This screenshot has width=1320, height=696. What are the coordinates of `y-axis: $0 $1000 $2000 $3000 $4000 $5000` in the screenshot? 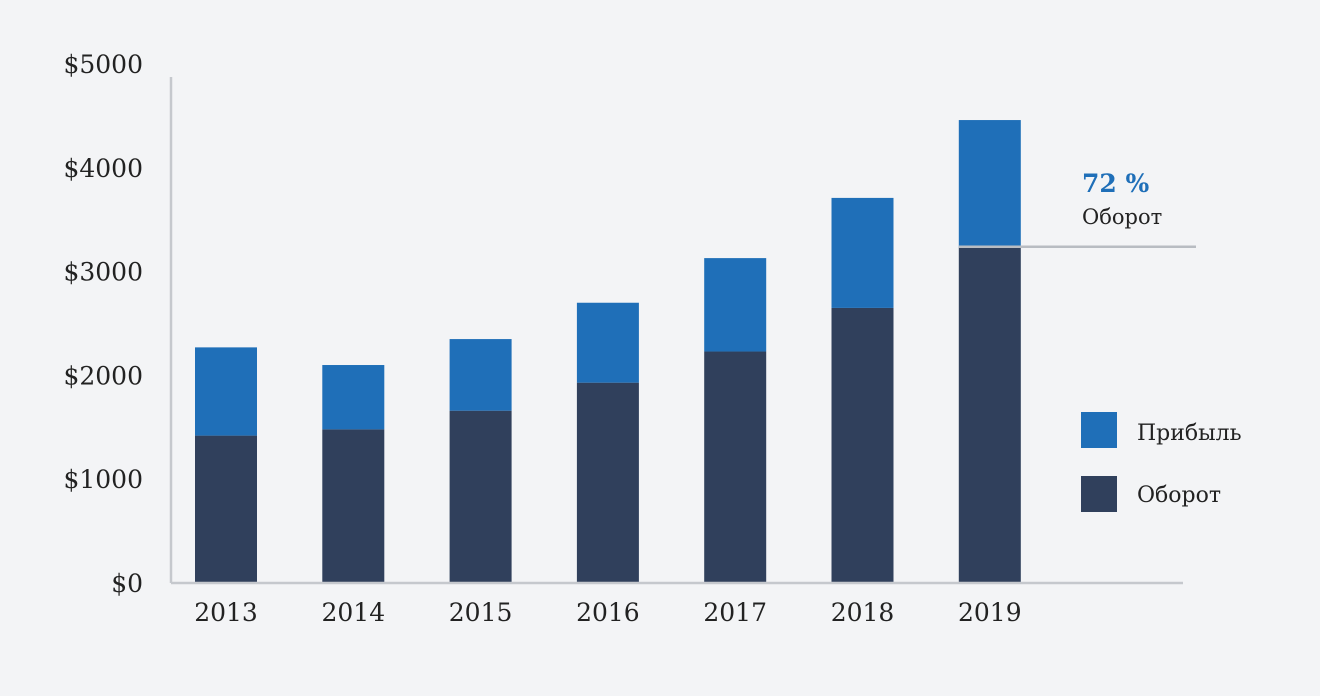 It's located at (118, 324).